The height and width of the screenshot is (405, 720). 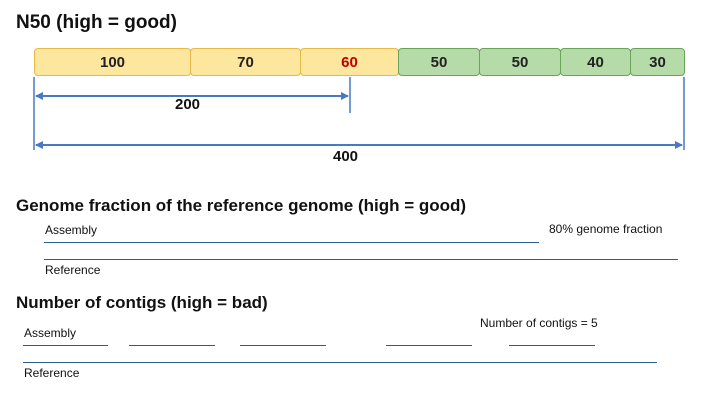 What do you see at coordinates (291, 242) in the screenshot?
I see `assembly-line` at bounding box center [291, 242].